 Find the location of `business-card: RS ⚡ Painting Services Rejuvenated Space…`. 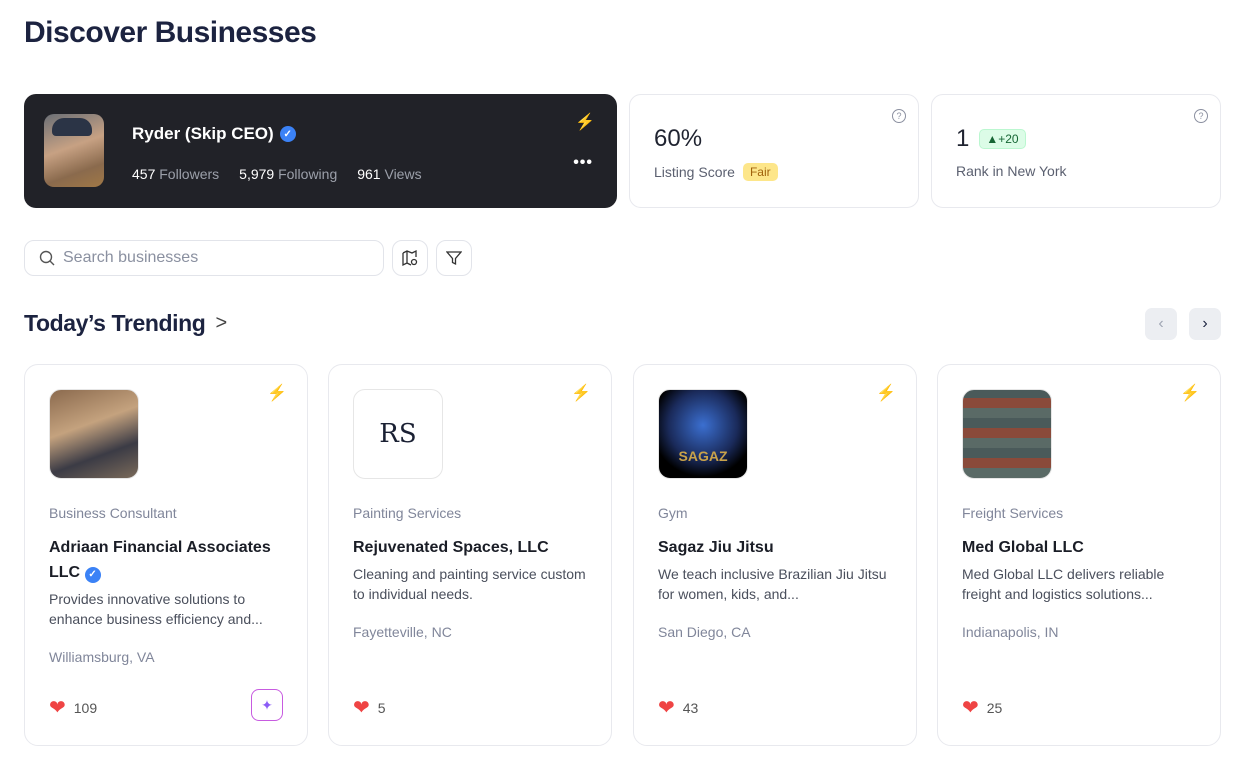

business-card: RS ⚡ Painting Services Rejuvenated Space… is located at coordinates (470, 555).